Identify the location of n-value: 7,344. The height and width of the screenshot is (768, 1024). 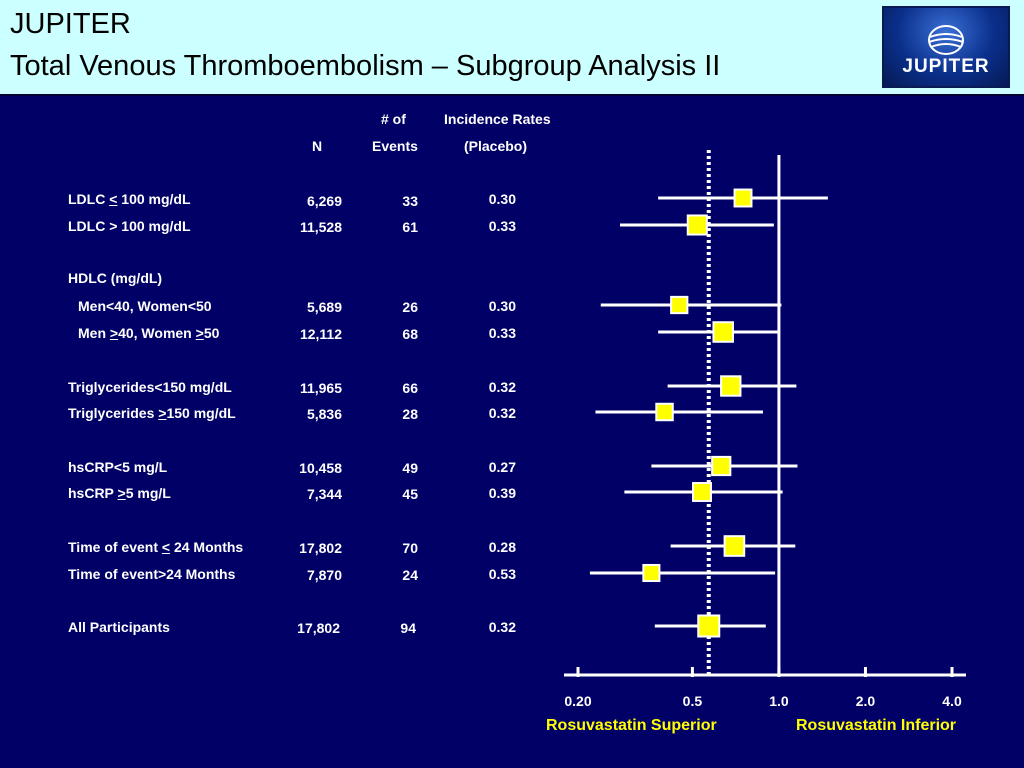
(324, 494).